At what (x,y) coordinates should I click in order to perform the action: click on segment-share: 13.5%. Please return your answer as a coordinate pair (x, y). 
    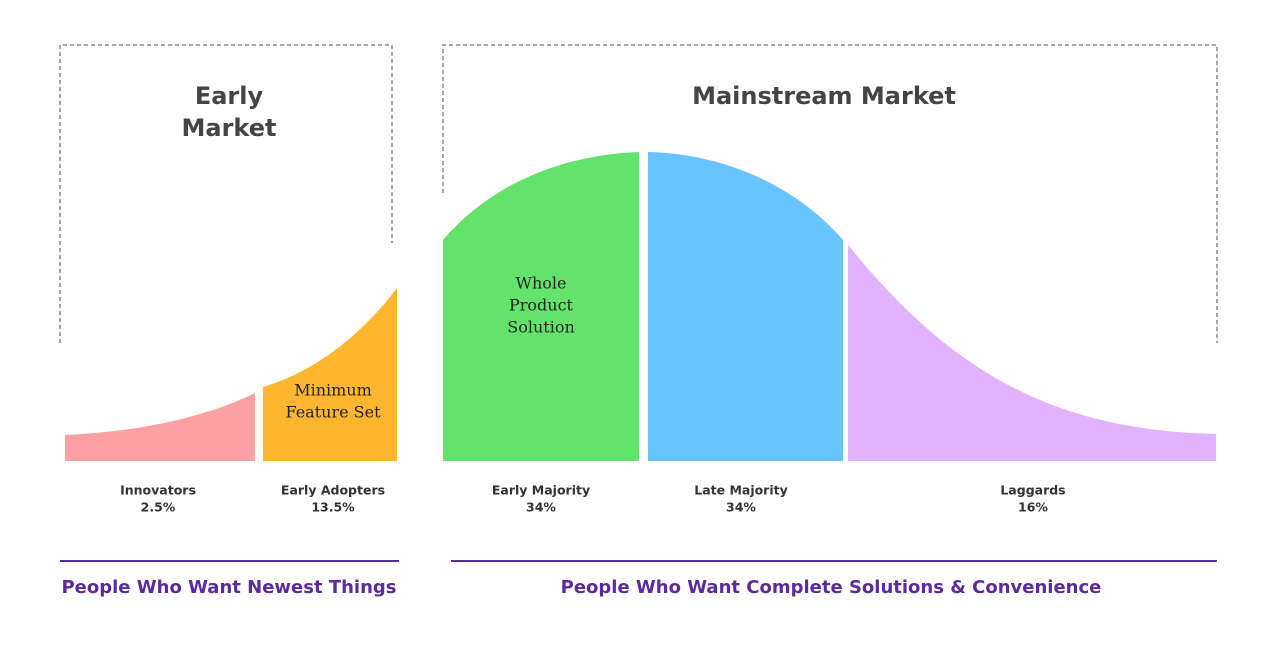
    Looking at the image, I should click on (333, 507).